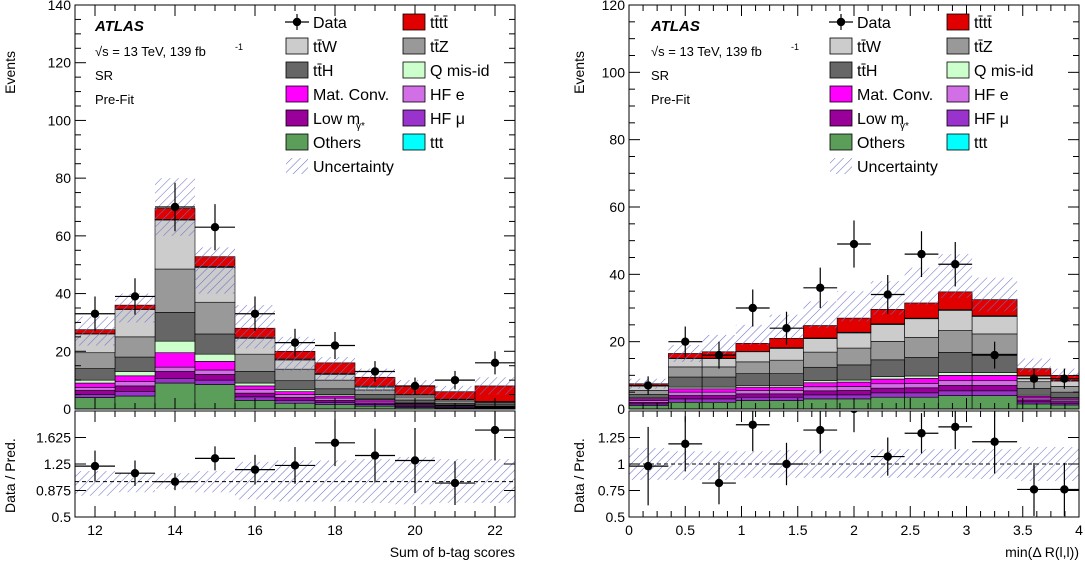 The width and height of the screenshot is (1085, 576). What do you see at coordinates (114, 99) in the screenshot?
I see `fit-stage-label: Pre-Fit` at bounding box center [114, 99].